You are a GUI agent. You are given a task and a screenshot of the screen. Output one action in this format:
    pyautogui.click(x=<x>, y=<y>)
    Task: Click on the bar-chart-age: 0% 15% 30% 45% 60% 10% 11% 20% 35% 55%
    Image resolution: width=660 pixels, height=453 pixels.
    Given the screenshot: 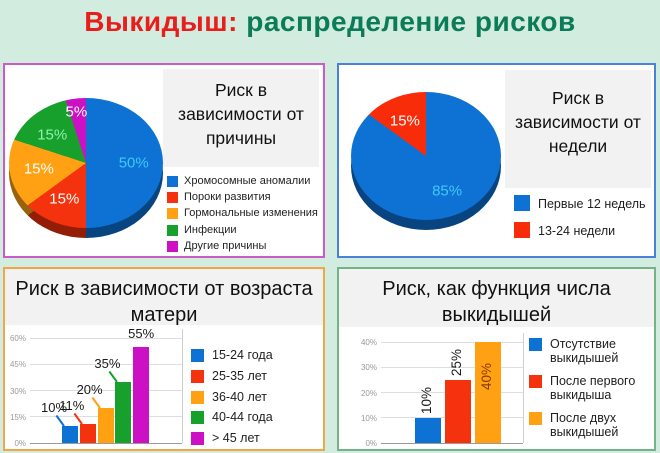 What is the action you would take?
    pyautogui.click(x=96, y=386)
    